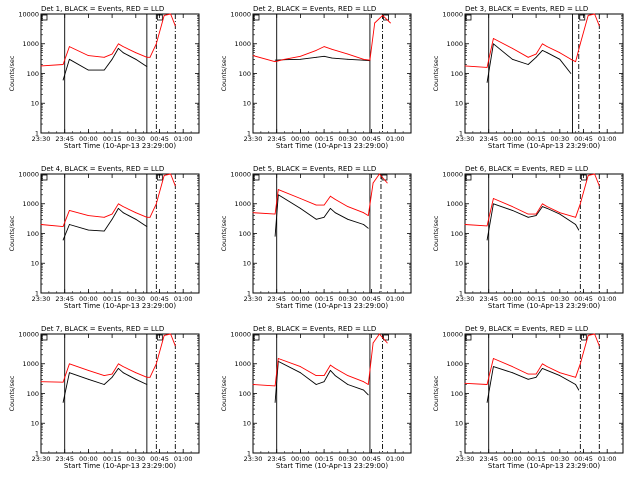  Describe the element at coordinates (452, 174) in the screenshot. I see `plot-6-ytick-label: 10000` at that location.